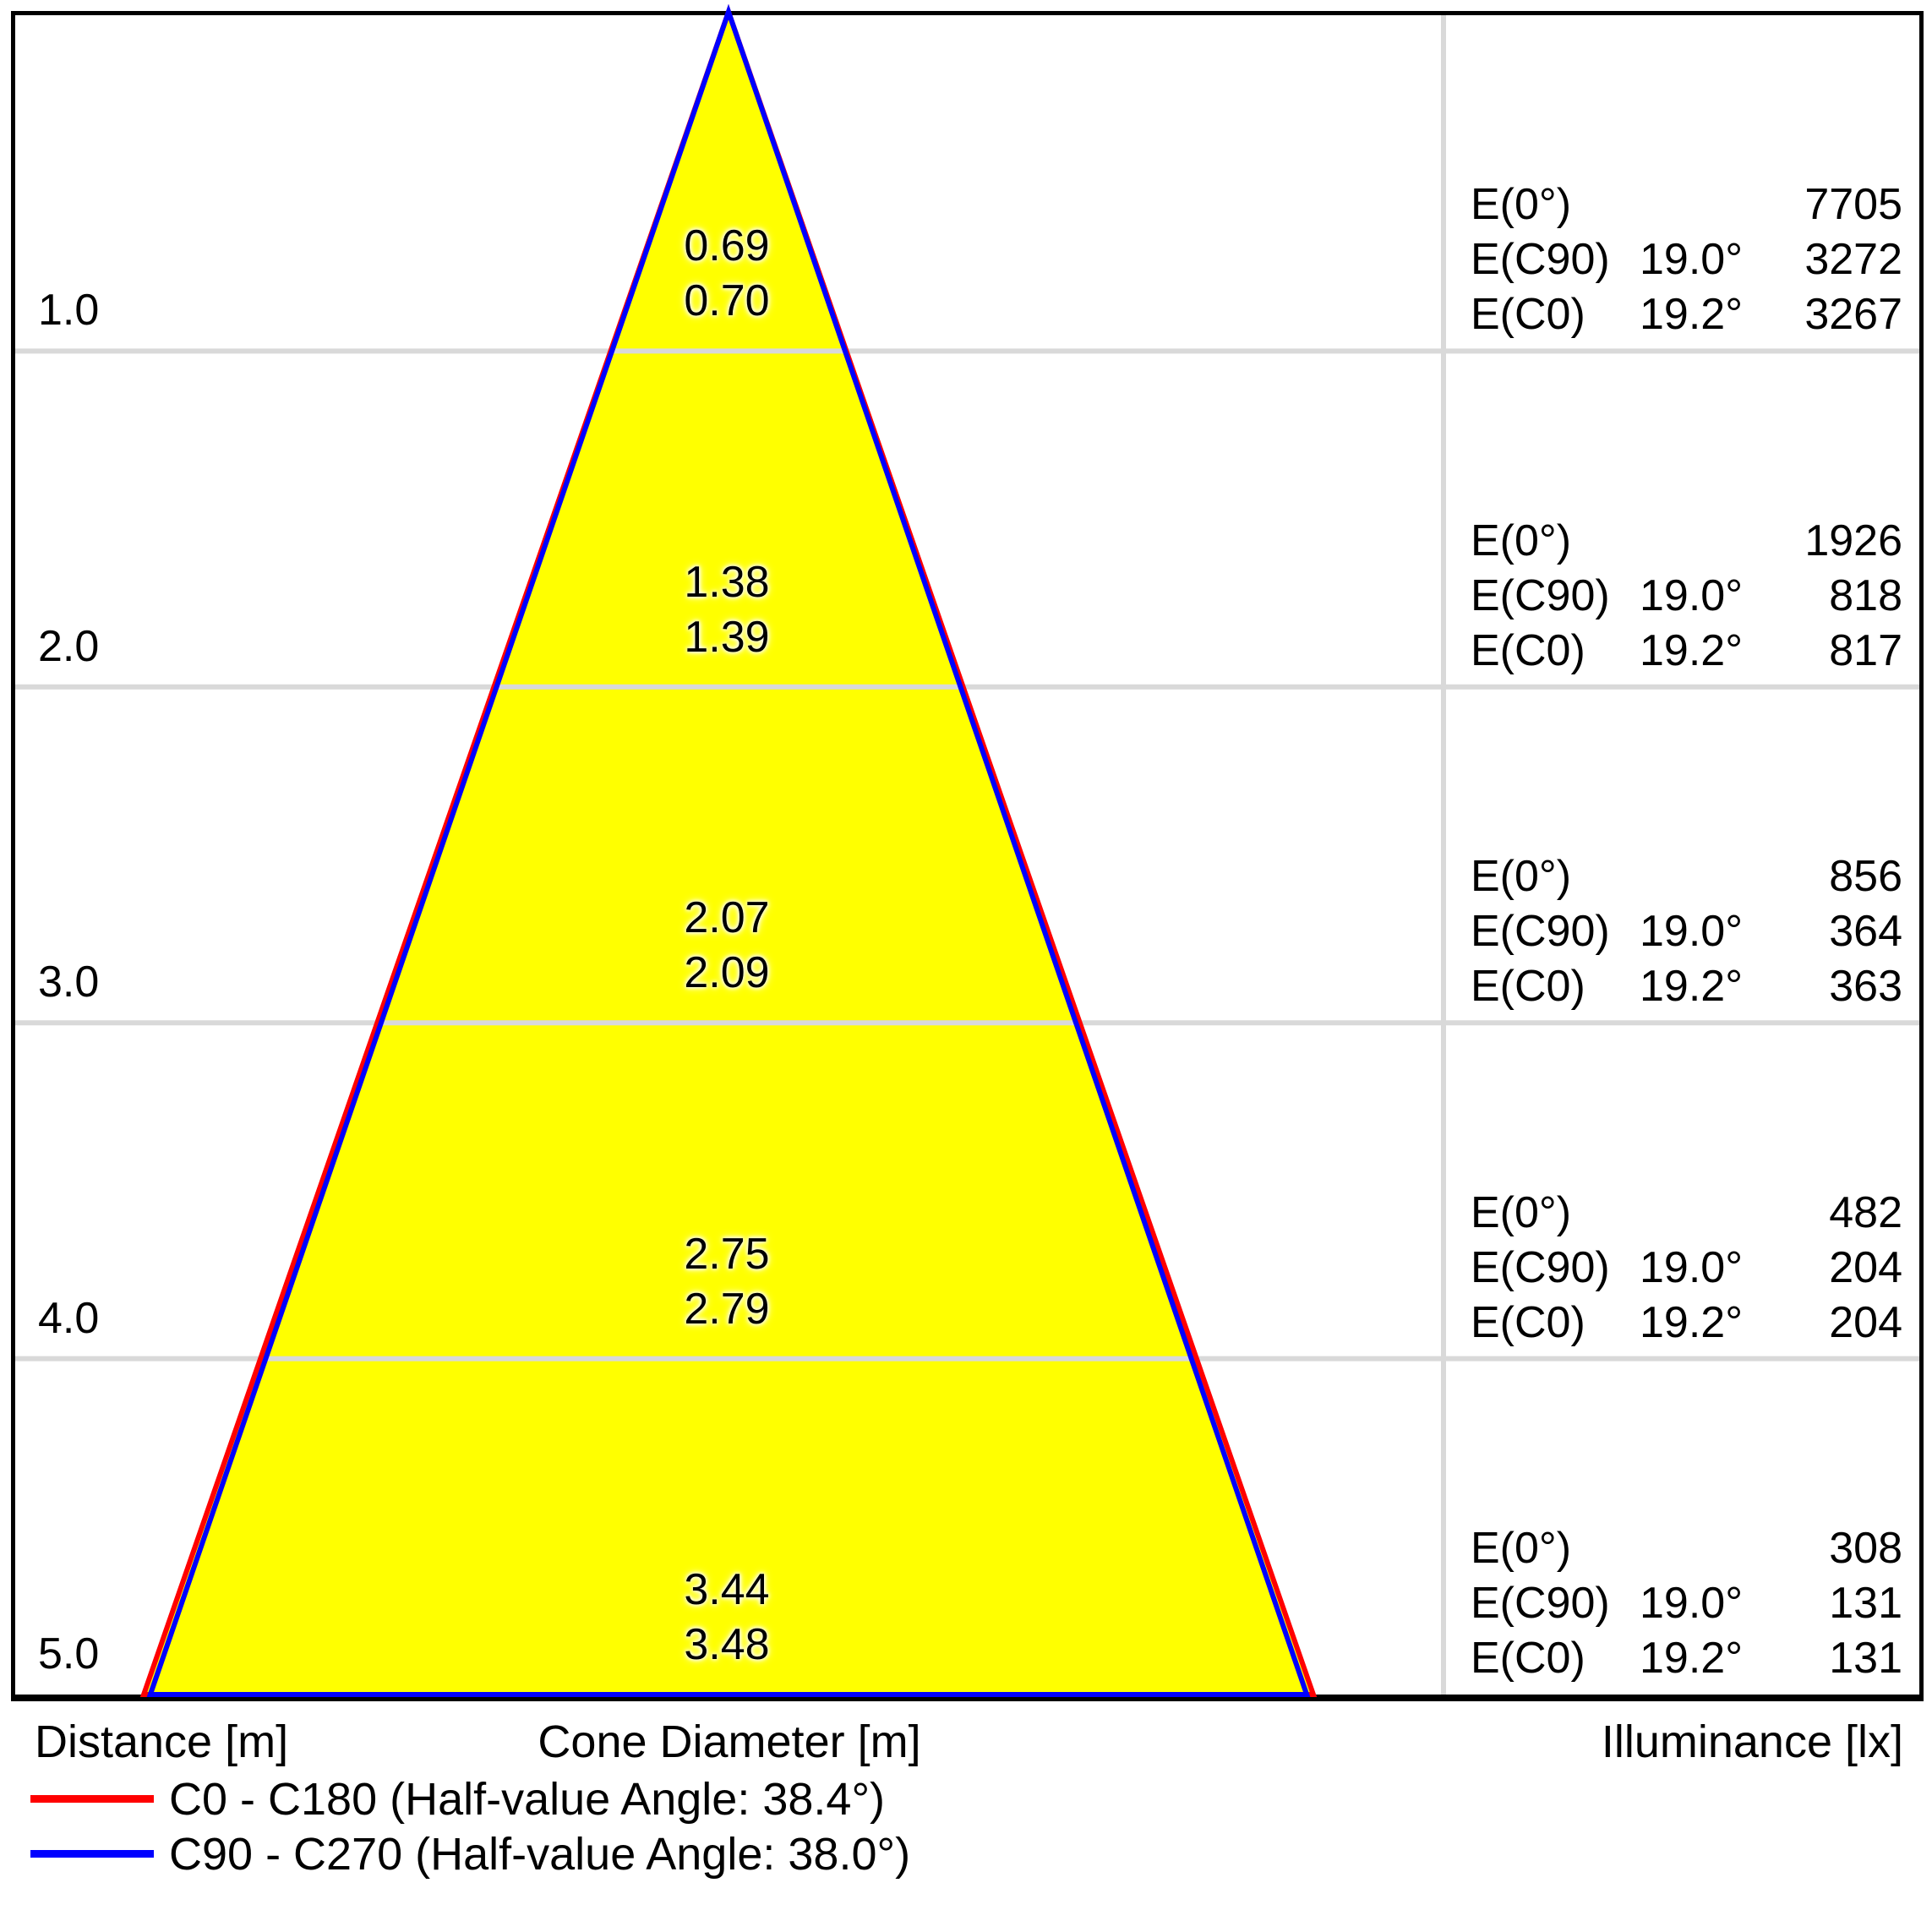 The height and width of the screenshot is (1932, 1932). I want to click on c0-c180-legend-label: C0 - C180 (Half-value Angle: 38.4°), so click(527, 1799).